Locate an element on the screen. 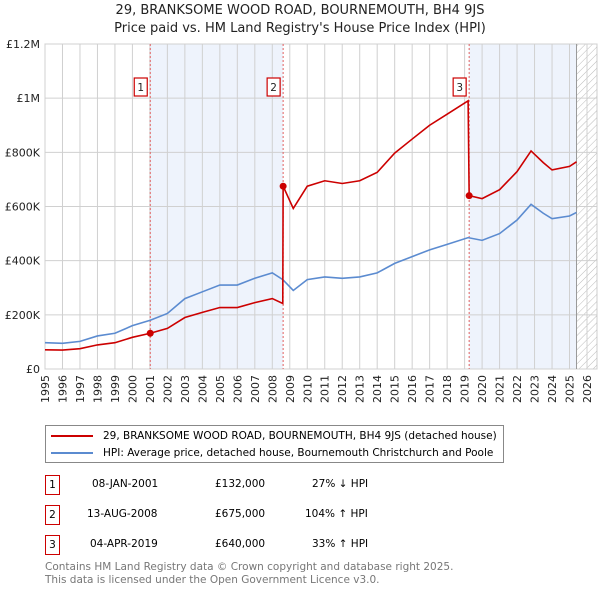 This screenshot has width=600, height=590. sale-date: 08-JAN-2001 is located at coordinates (125, 484).